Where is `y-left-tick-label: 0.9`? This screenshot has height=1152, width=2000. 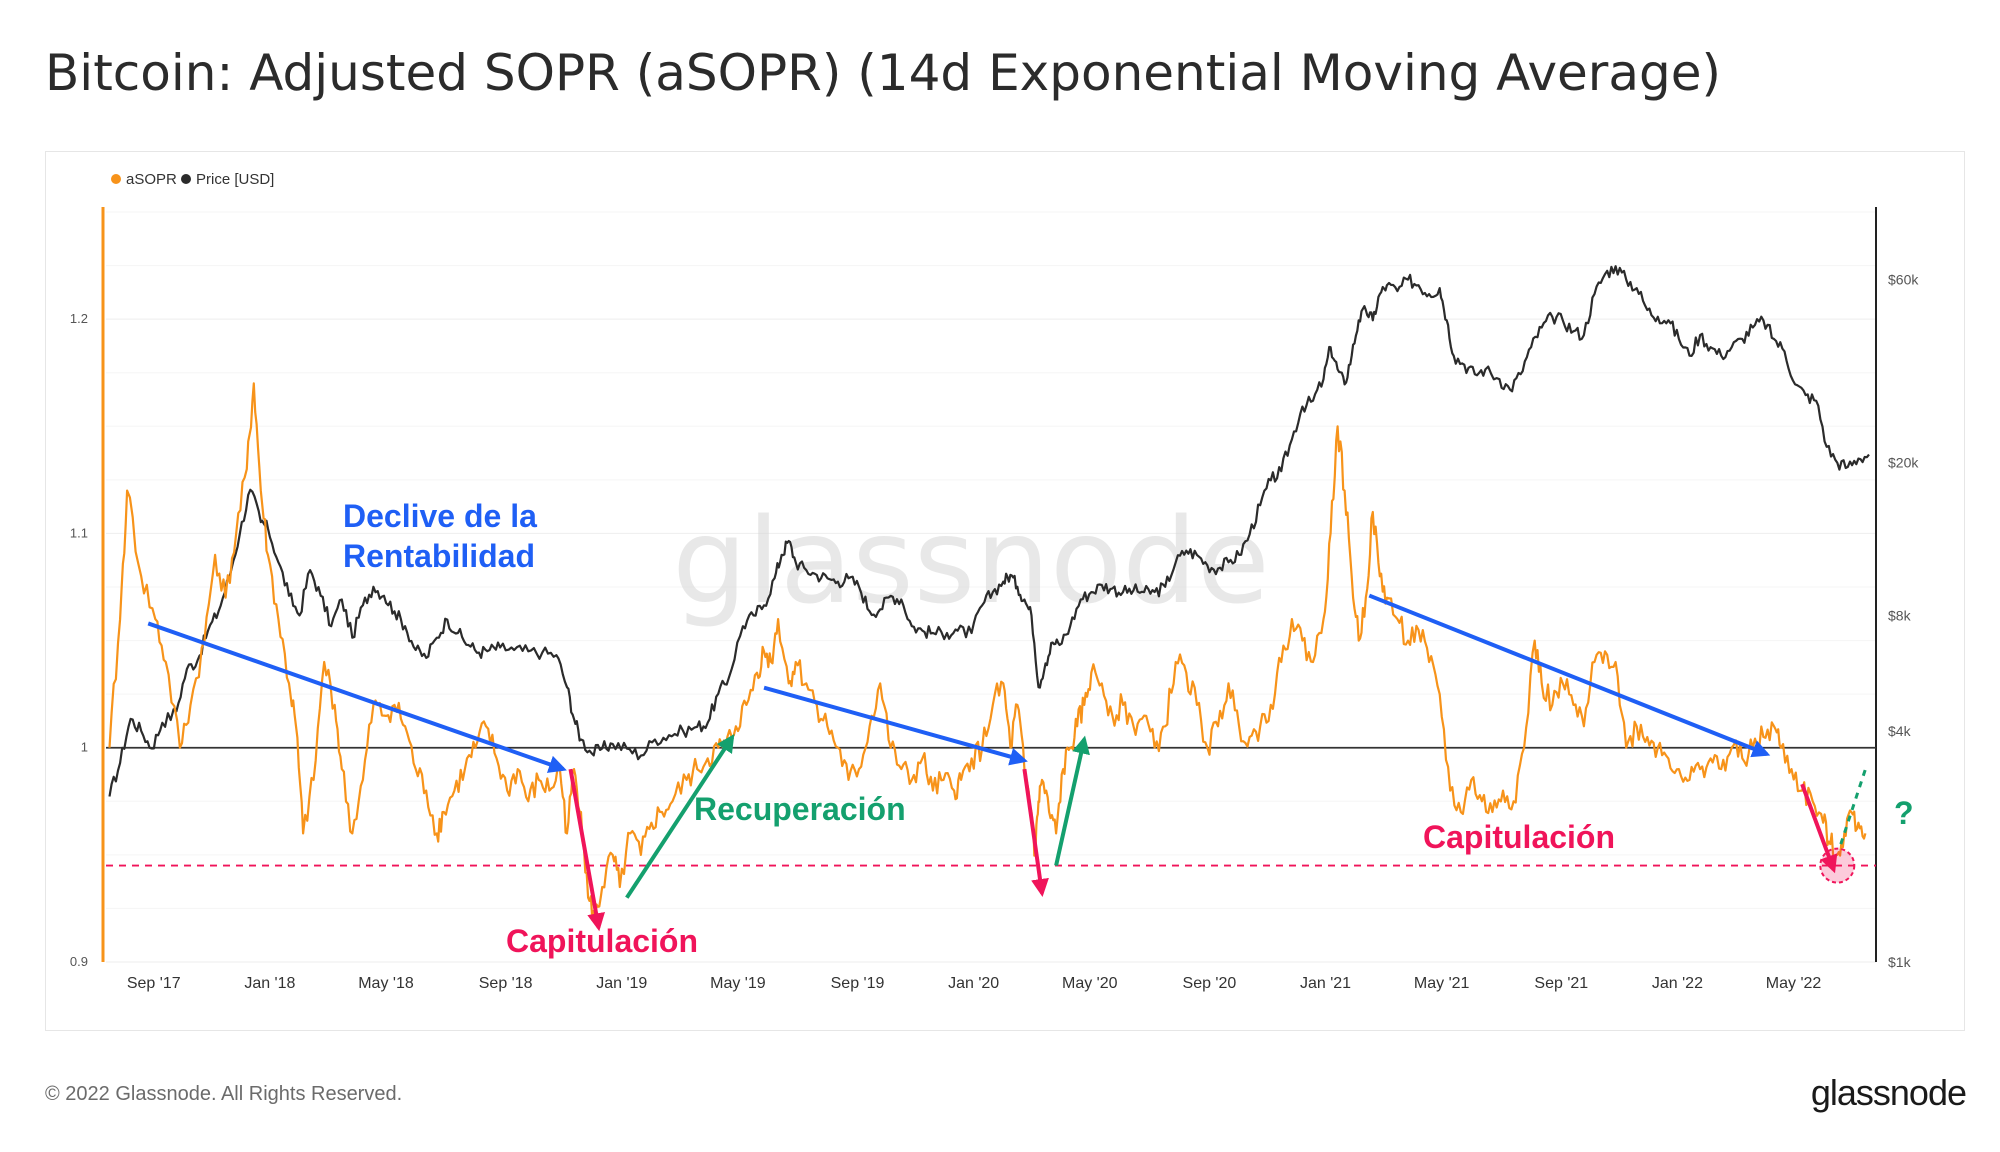 y-left-tick-label: 0.9 is located at coordinates (79, 961).